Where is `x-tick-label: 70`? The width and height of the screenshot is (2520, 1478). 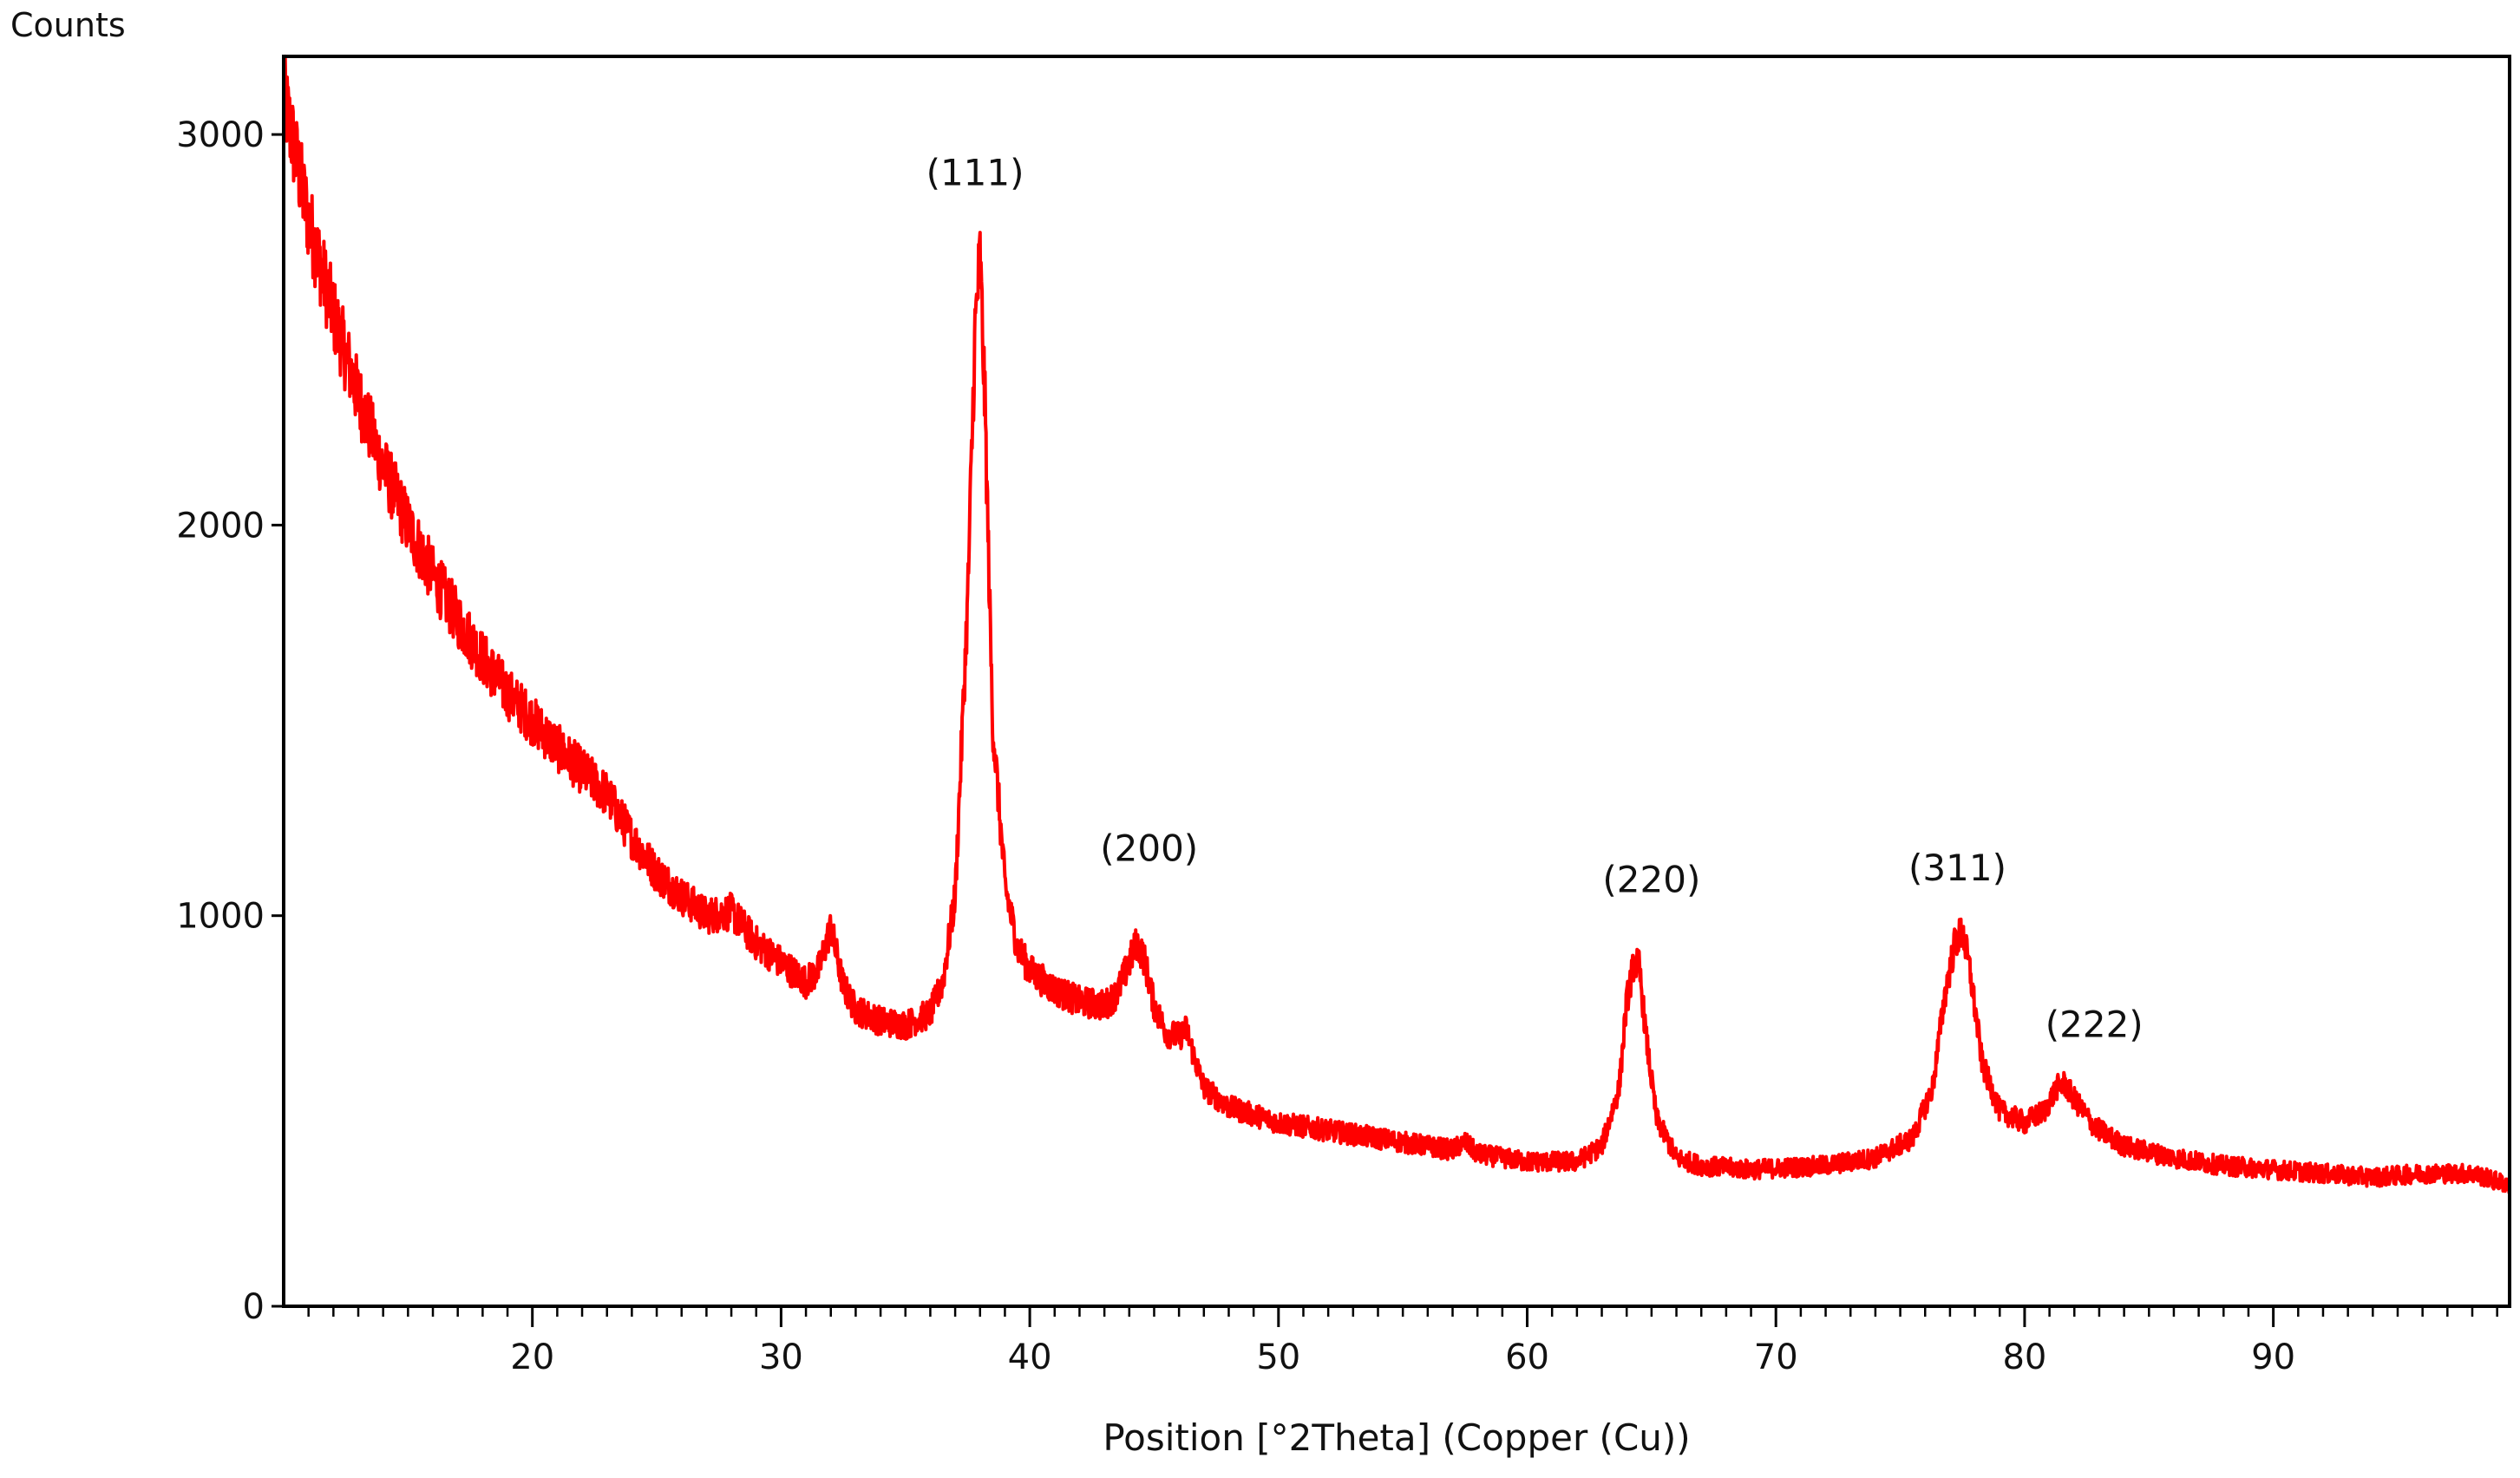 x-tick-label: 70 is located at coordinates (1776, 1357).